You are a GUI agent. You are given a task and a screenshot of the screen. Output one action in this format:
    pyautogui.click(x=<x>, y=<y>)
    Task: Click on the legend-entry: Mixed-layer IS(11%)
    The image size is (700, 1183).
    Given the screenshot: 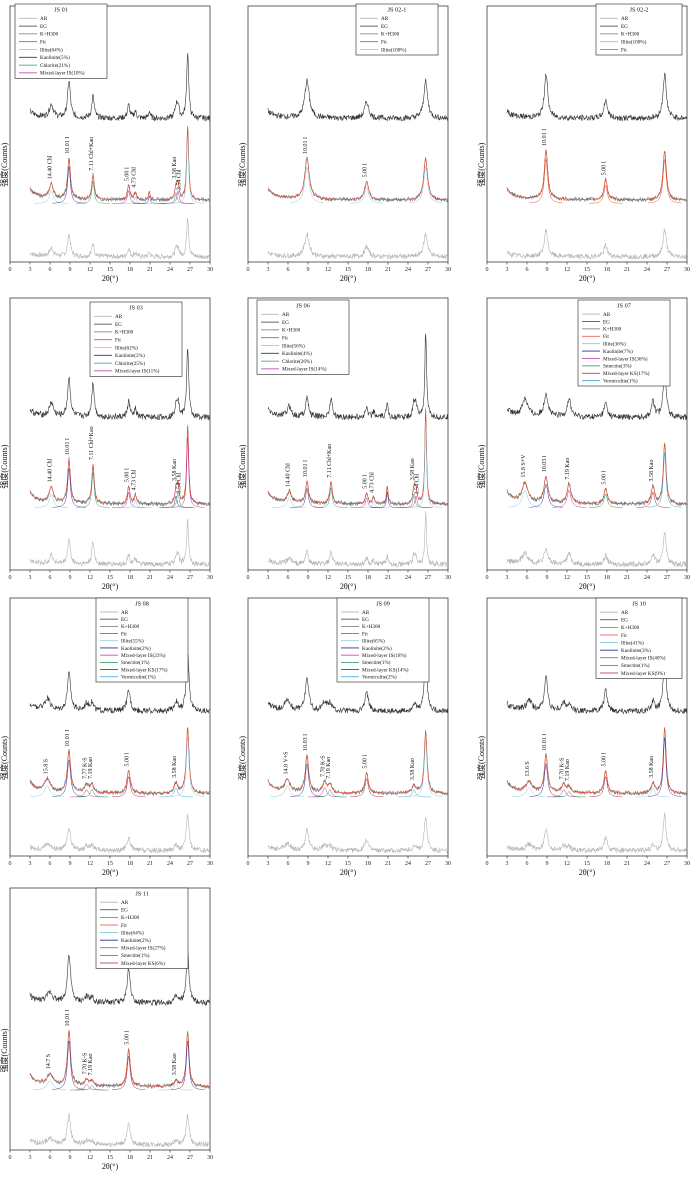 What is the action you would take?
    pyautogui.click(x=137, y=371)
    